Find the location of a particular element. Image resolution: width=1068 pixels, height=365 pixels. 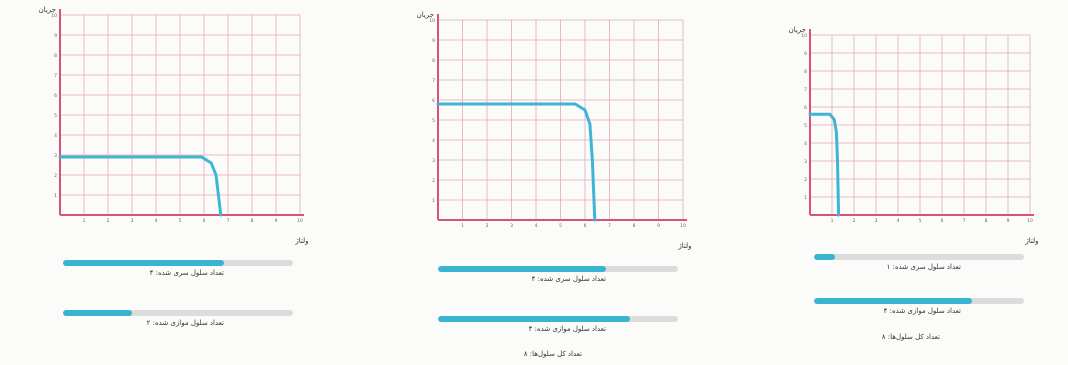

parallel-cell-slider: تعداد سلول موازی شده: ۲ is located at coordinates (178, 321).